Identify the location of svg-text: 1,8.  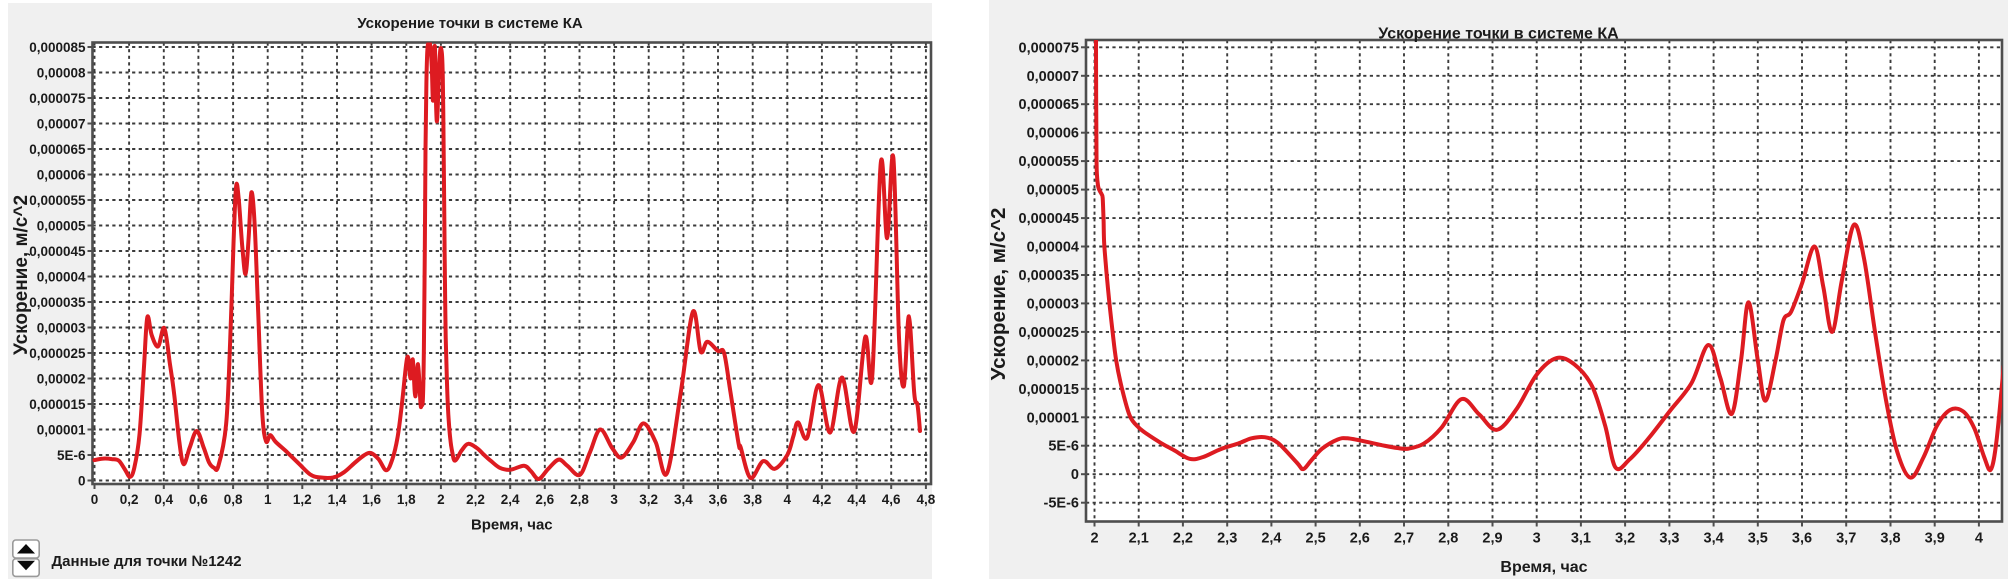
(406, 499).